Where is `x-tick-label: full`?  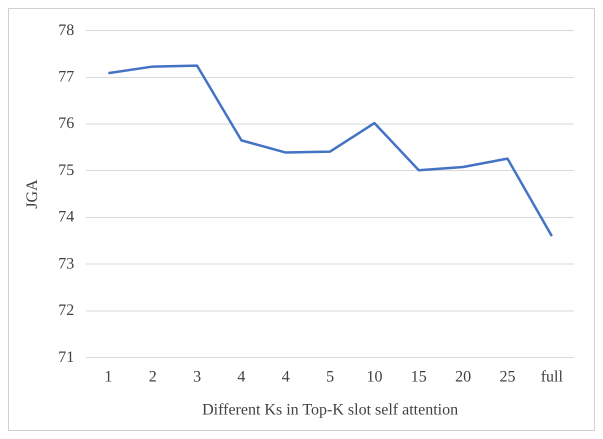
x-tick-label: full is located at coordinates (552, 377).